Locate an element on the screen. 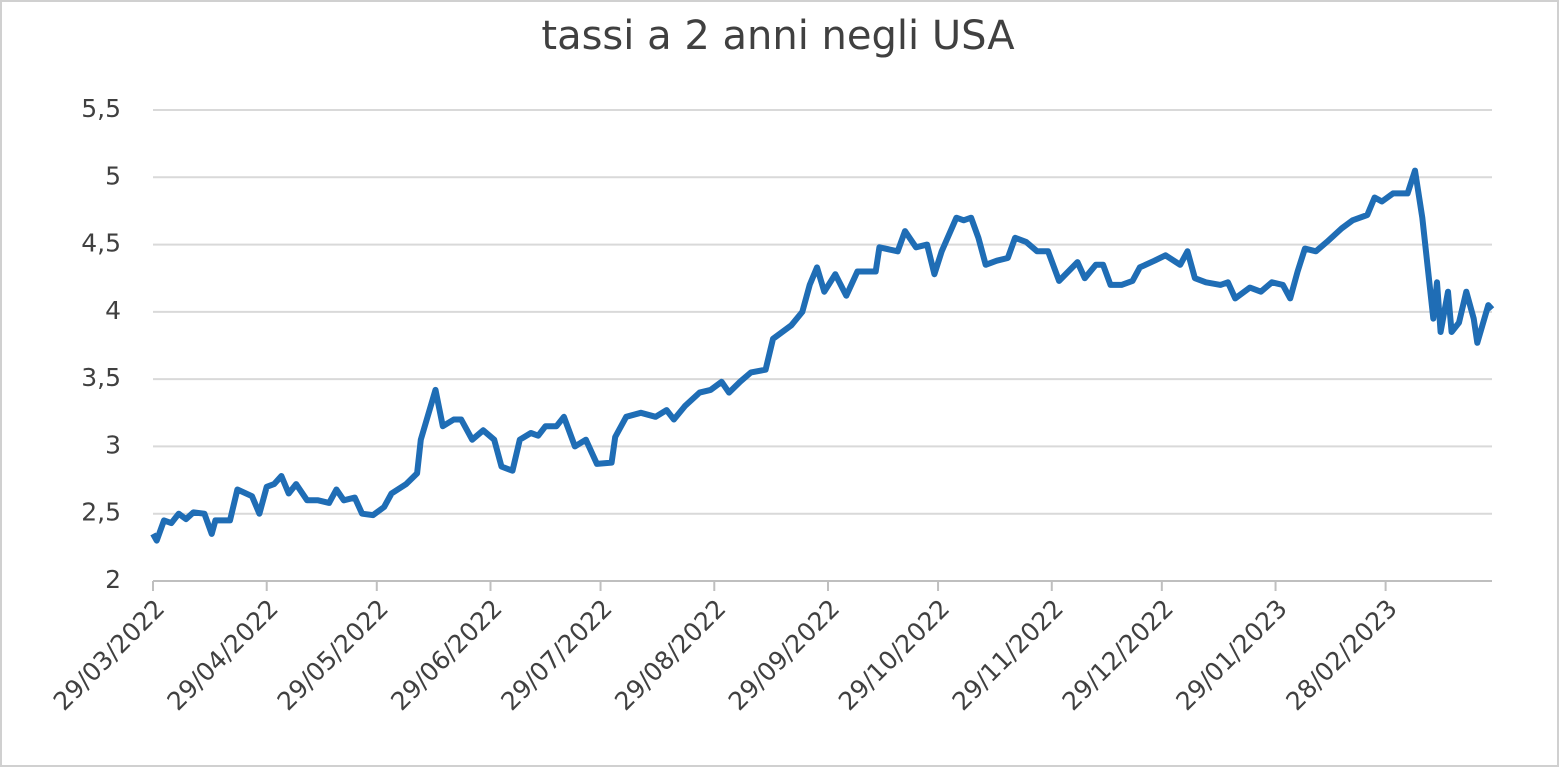  y-tick-label: 3 is located at coordinates (113, 444).